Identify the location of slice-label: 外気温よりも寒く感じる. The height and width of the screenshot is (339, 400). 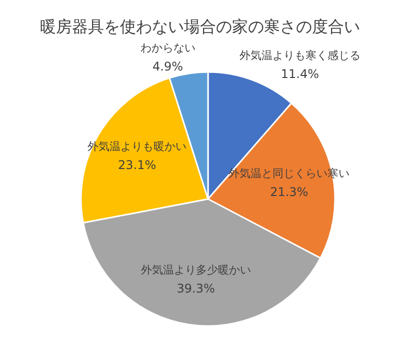
(299, 55).